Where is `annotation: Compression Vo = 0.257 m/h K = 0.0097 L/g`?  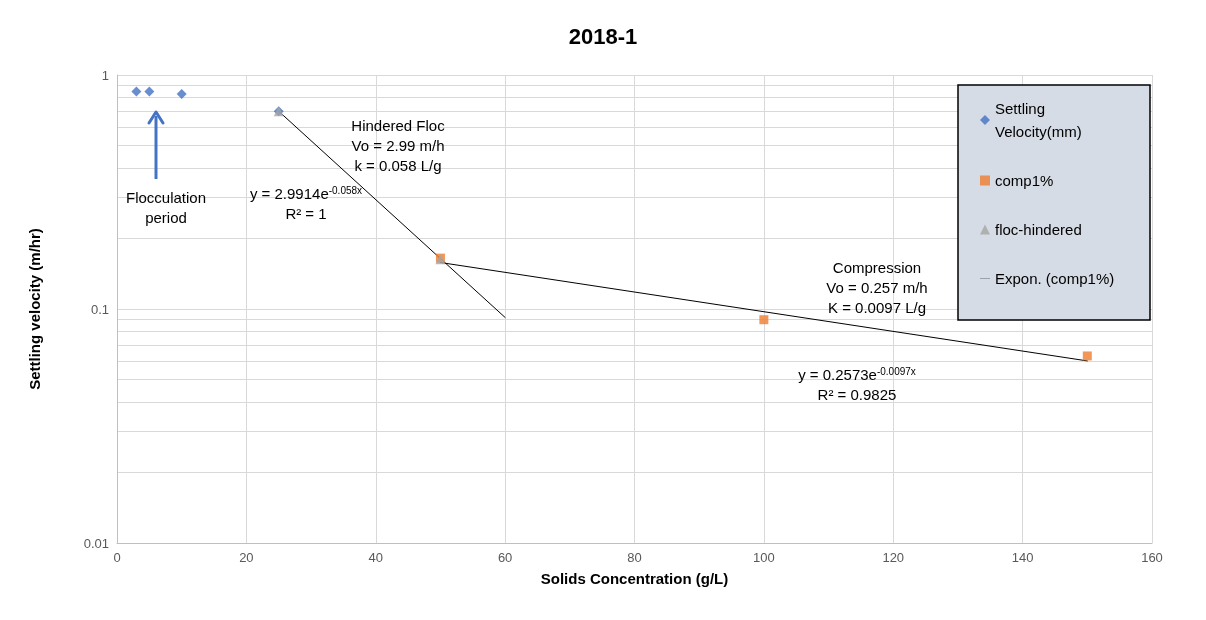 annotation: Compression Vo = 0.257 m/h K = 0.0097 L/g is located at coordinates (877, 287).